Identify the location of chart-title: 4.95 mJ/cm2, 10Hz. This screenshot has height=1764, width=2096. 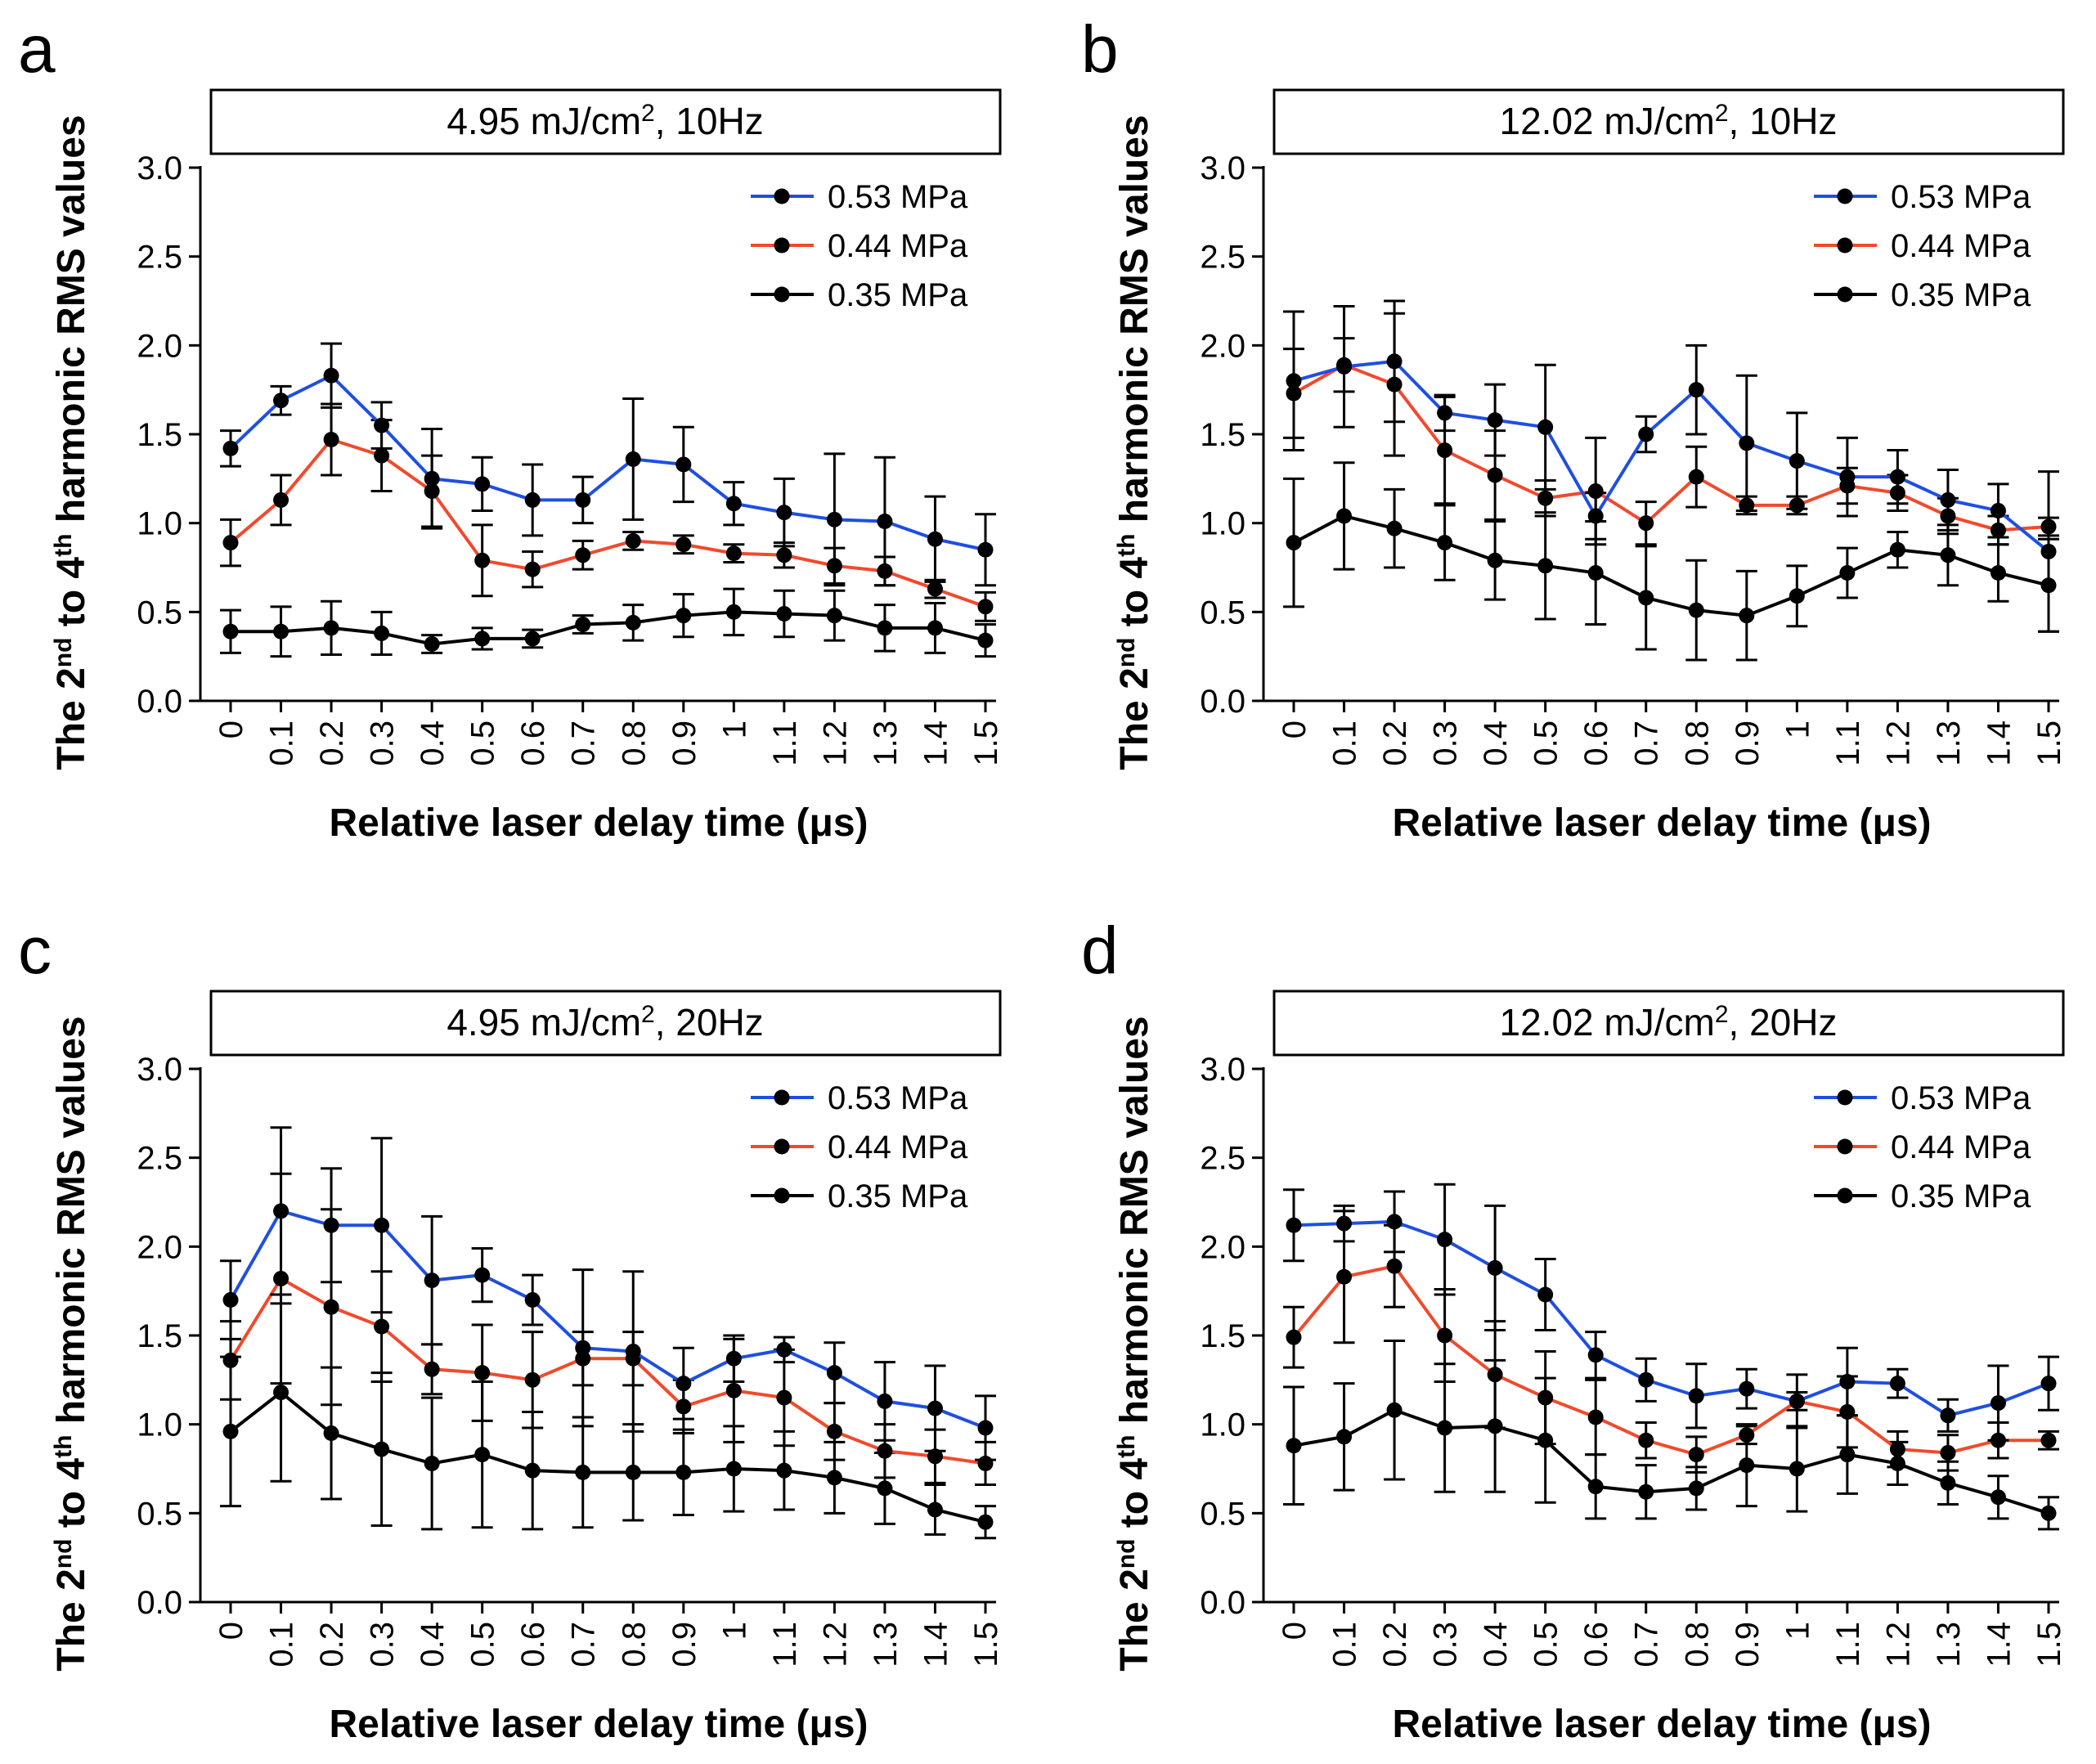
(605, 121).